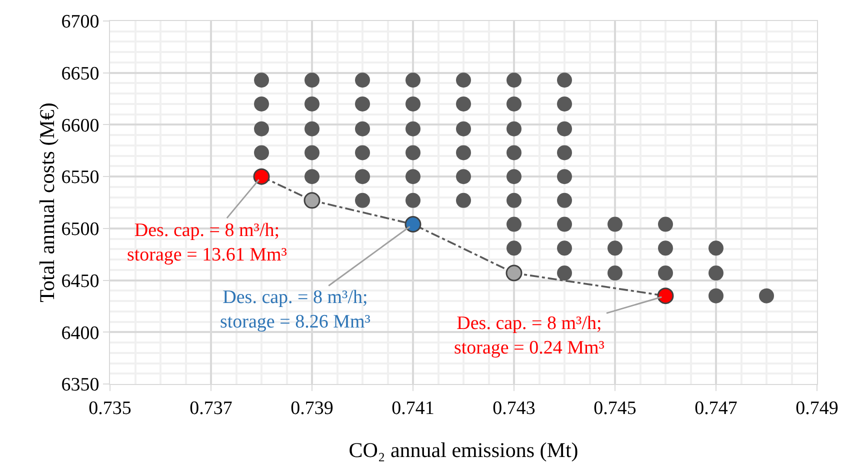 This screenshot has height=469, width=850. Describe the element at coordinates (80, 177) in the screenshot. I see `y-tick-label: 6550` at that location.